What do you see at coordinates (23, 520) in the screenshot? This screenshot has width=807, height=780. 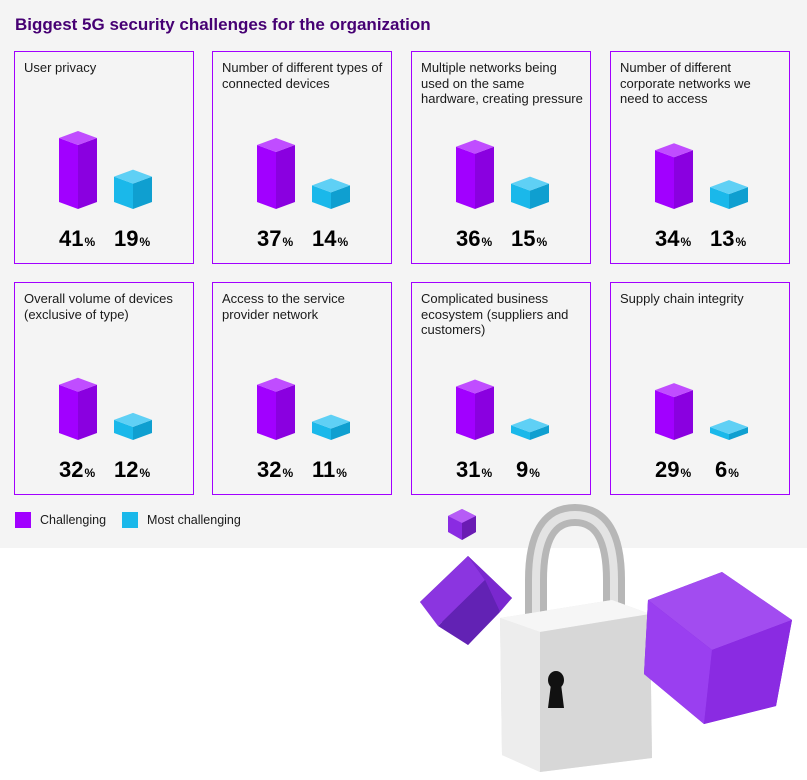 I see `legend-swatch-challenging` at bounding box center [23, 520].